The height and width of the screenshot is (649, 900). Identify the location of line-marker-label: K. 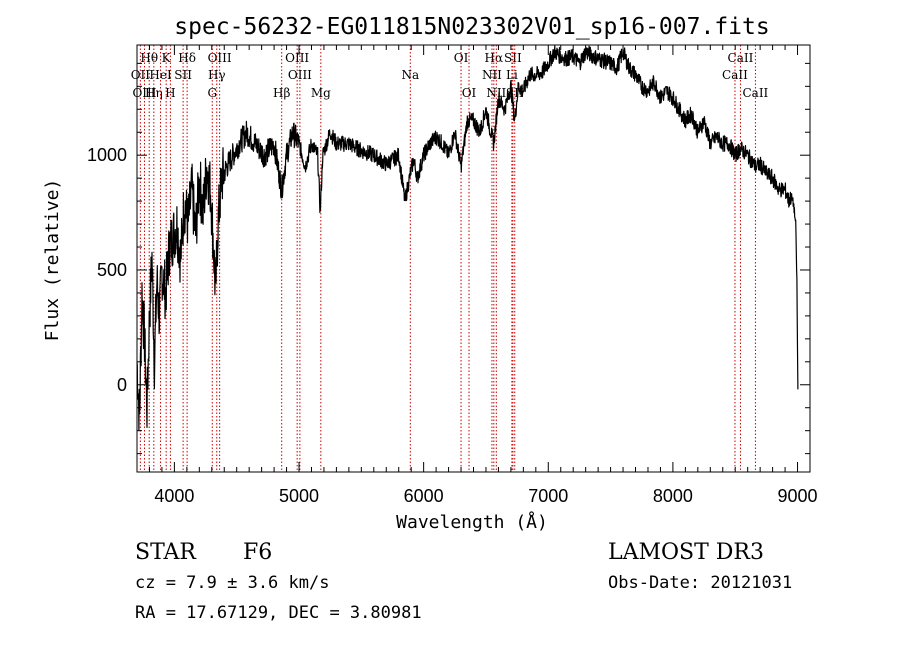
(167, 58).